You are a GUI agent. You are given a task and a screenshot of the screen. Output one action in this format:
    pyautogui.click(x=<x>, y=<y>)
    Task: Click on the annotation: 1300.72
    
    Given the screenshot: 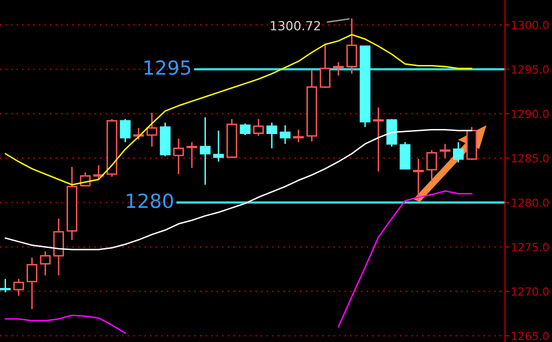 What is the action you would take?
    pyautogui.click(x=295, y=25)
    